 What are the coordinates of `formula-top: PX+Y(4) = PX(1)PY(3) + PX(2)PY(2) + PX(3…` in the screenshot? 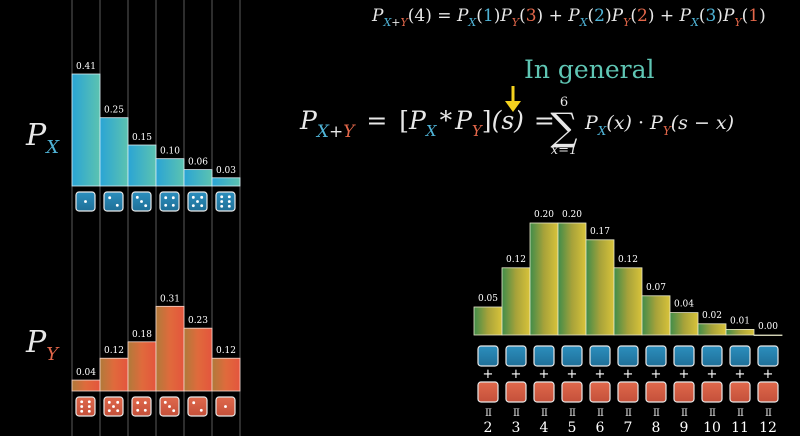 It's located at (569, 17).